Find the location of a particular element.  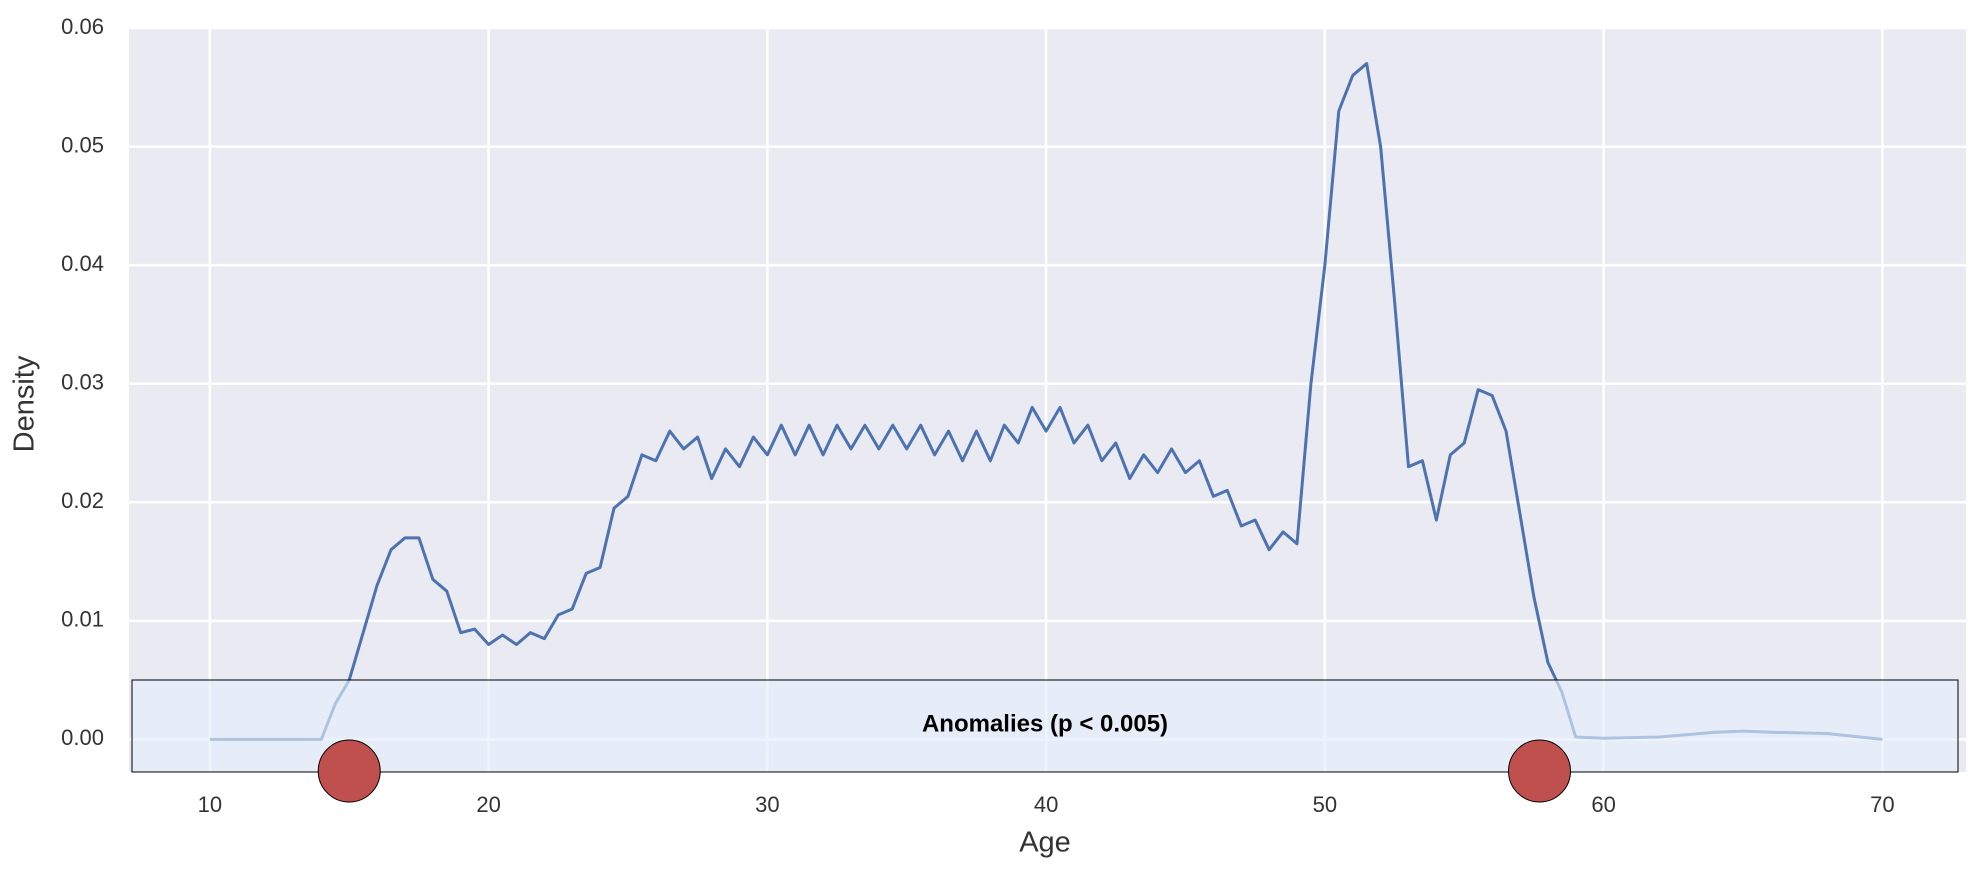

annotation: Anomalies (p < 0.005) is located at coordinates (1045, 723).